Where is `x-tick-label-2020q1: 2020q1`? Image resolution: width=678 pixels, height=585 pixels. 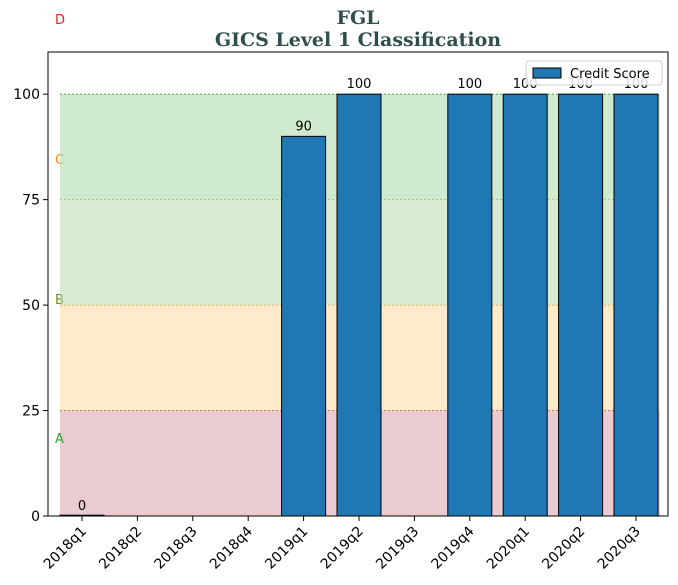
x-tick-label-2020q1: 2020q1 is located at coordinates (508, 548).